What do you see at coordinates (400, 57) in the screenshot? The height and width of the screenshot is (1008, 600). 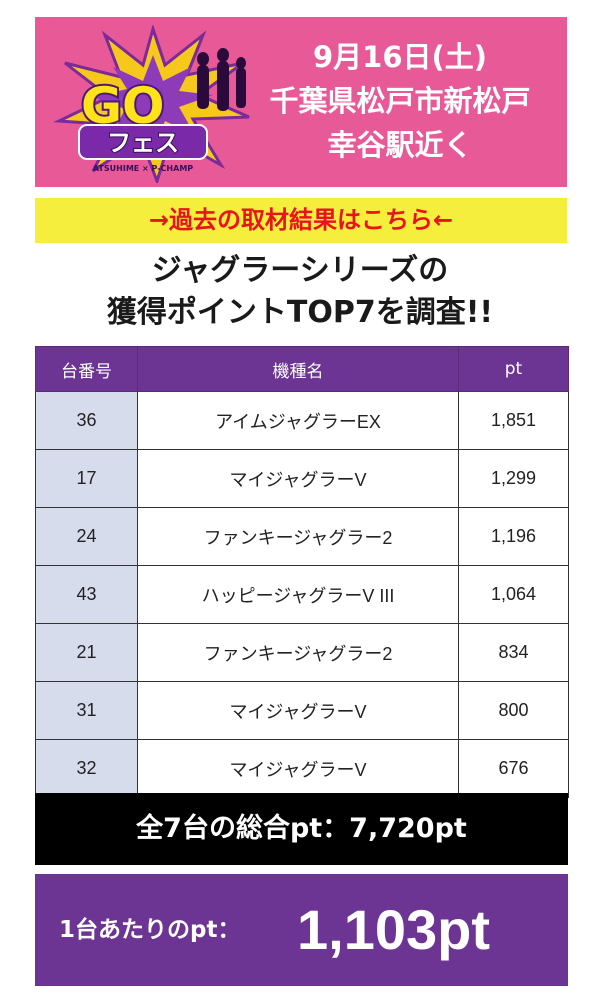 I see `event-date: 9月16日(土)` at bounding box center [400, 57].